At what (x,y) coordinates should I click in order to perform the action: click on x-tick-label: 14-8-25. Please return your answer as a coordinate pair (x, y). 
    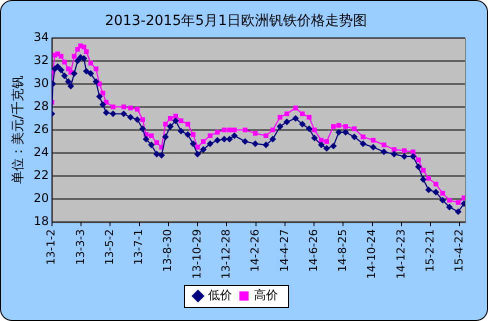
    Looking at the image, I should click on (343, 250).